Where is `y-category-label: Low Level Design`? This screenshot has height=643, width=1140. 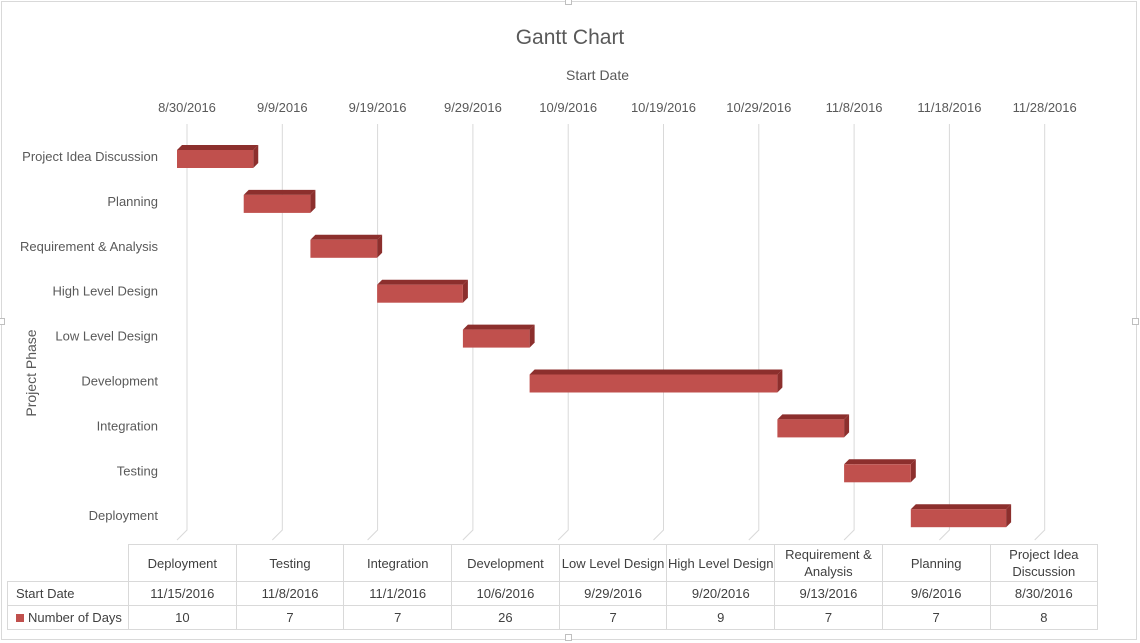 y-category-label: Low Level Design is located at coordinates (106, 336).